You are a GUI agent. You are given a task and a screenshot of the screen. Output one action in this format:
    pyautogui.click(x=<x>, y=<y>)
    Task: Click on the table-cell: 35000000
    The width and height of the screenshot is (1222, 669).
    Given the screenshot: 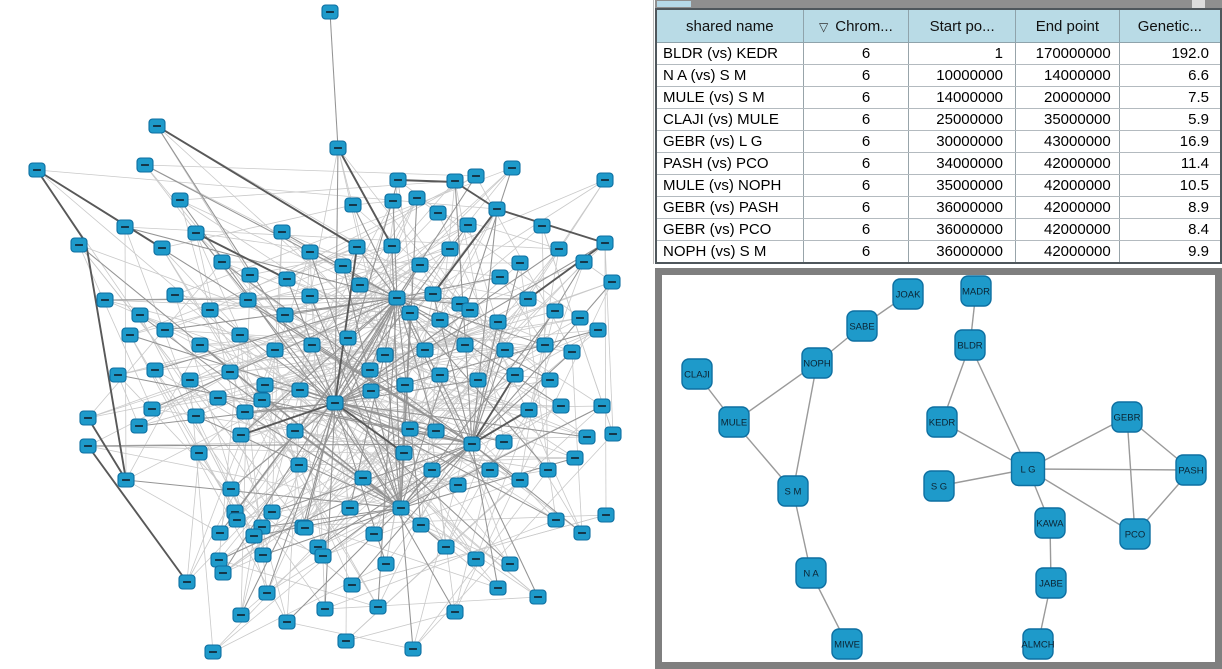 What is the action you would take?
    pyautogui.click(x=962, y=185)
    